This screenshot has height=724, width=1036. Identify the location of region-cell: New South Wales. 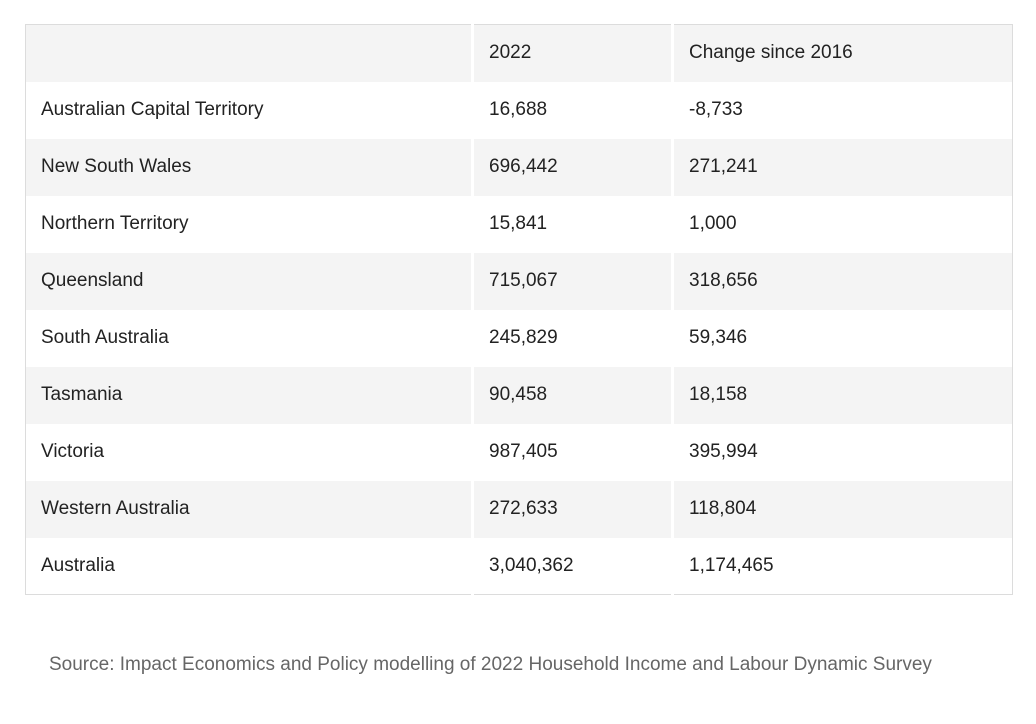
(249, 167).